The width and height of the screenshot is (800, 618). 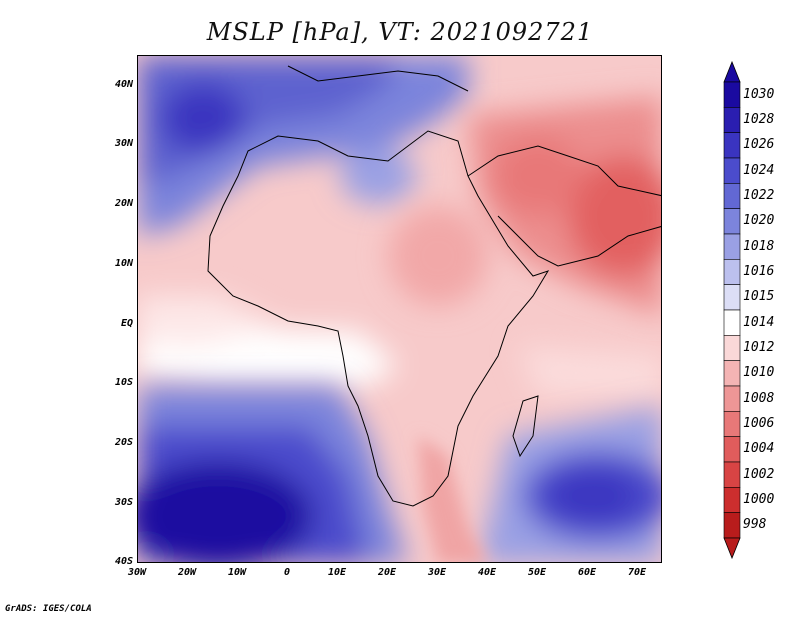 What do you see at coordinates (732, 71) in the screenshot?
I see `colorbar-arrow-top` at bounding box center [732, 71].